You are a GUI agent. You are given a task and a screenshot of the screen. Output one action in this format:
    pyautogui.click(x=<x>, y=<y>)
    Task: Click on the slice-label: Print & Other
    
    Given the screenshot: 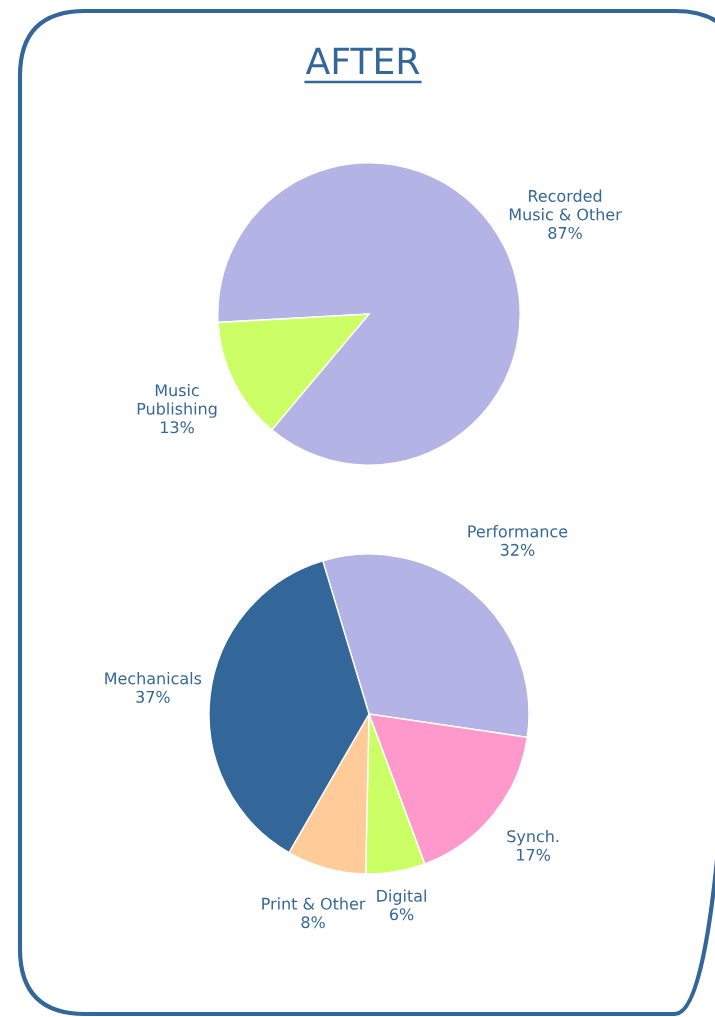 What is the action you would take?
    pyautogui.click(x=314, y=903)
    